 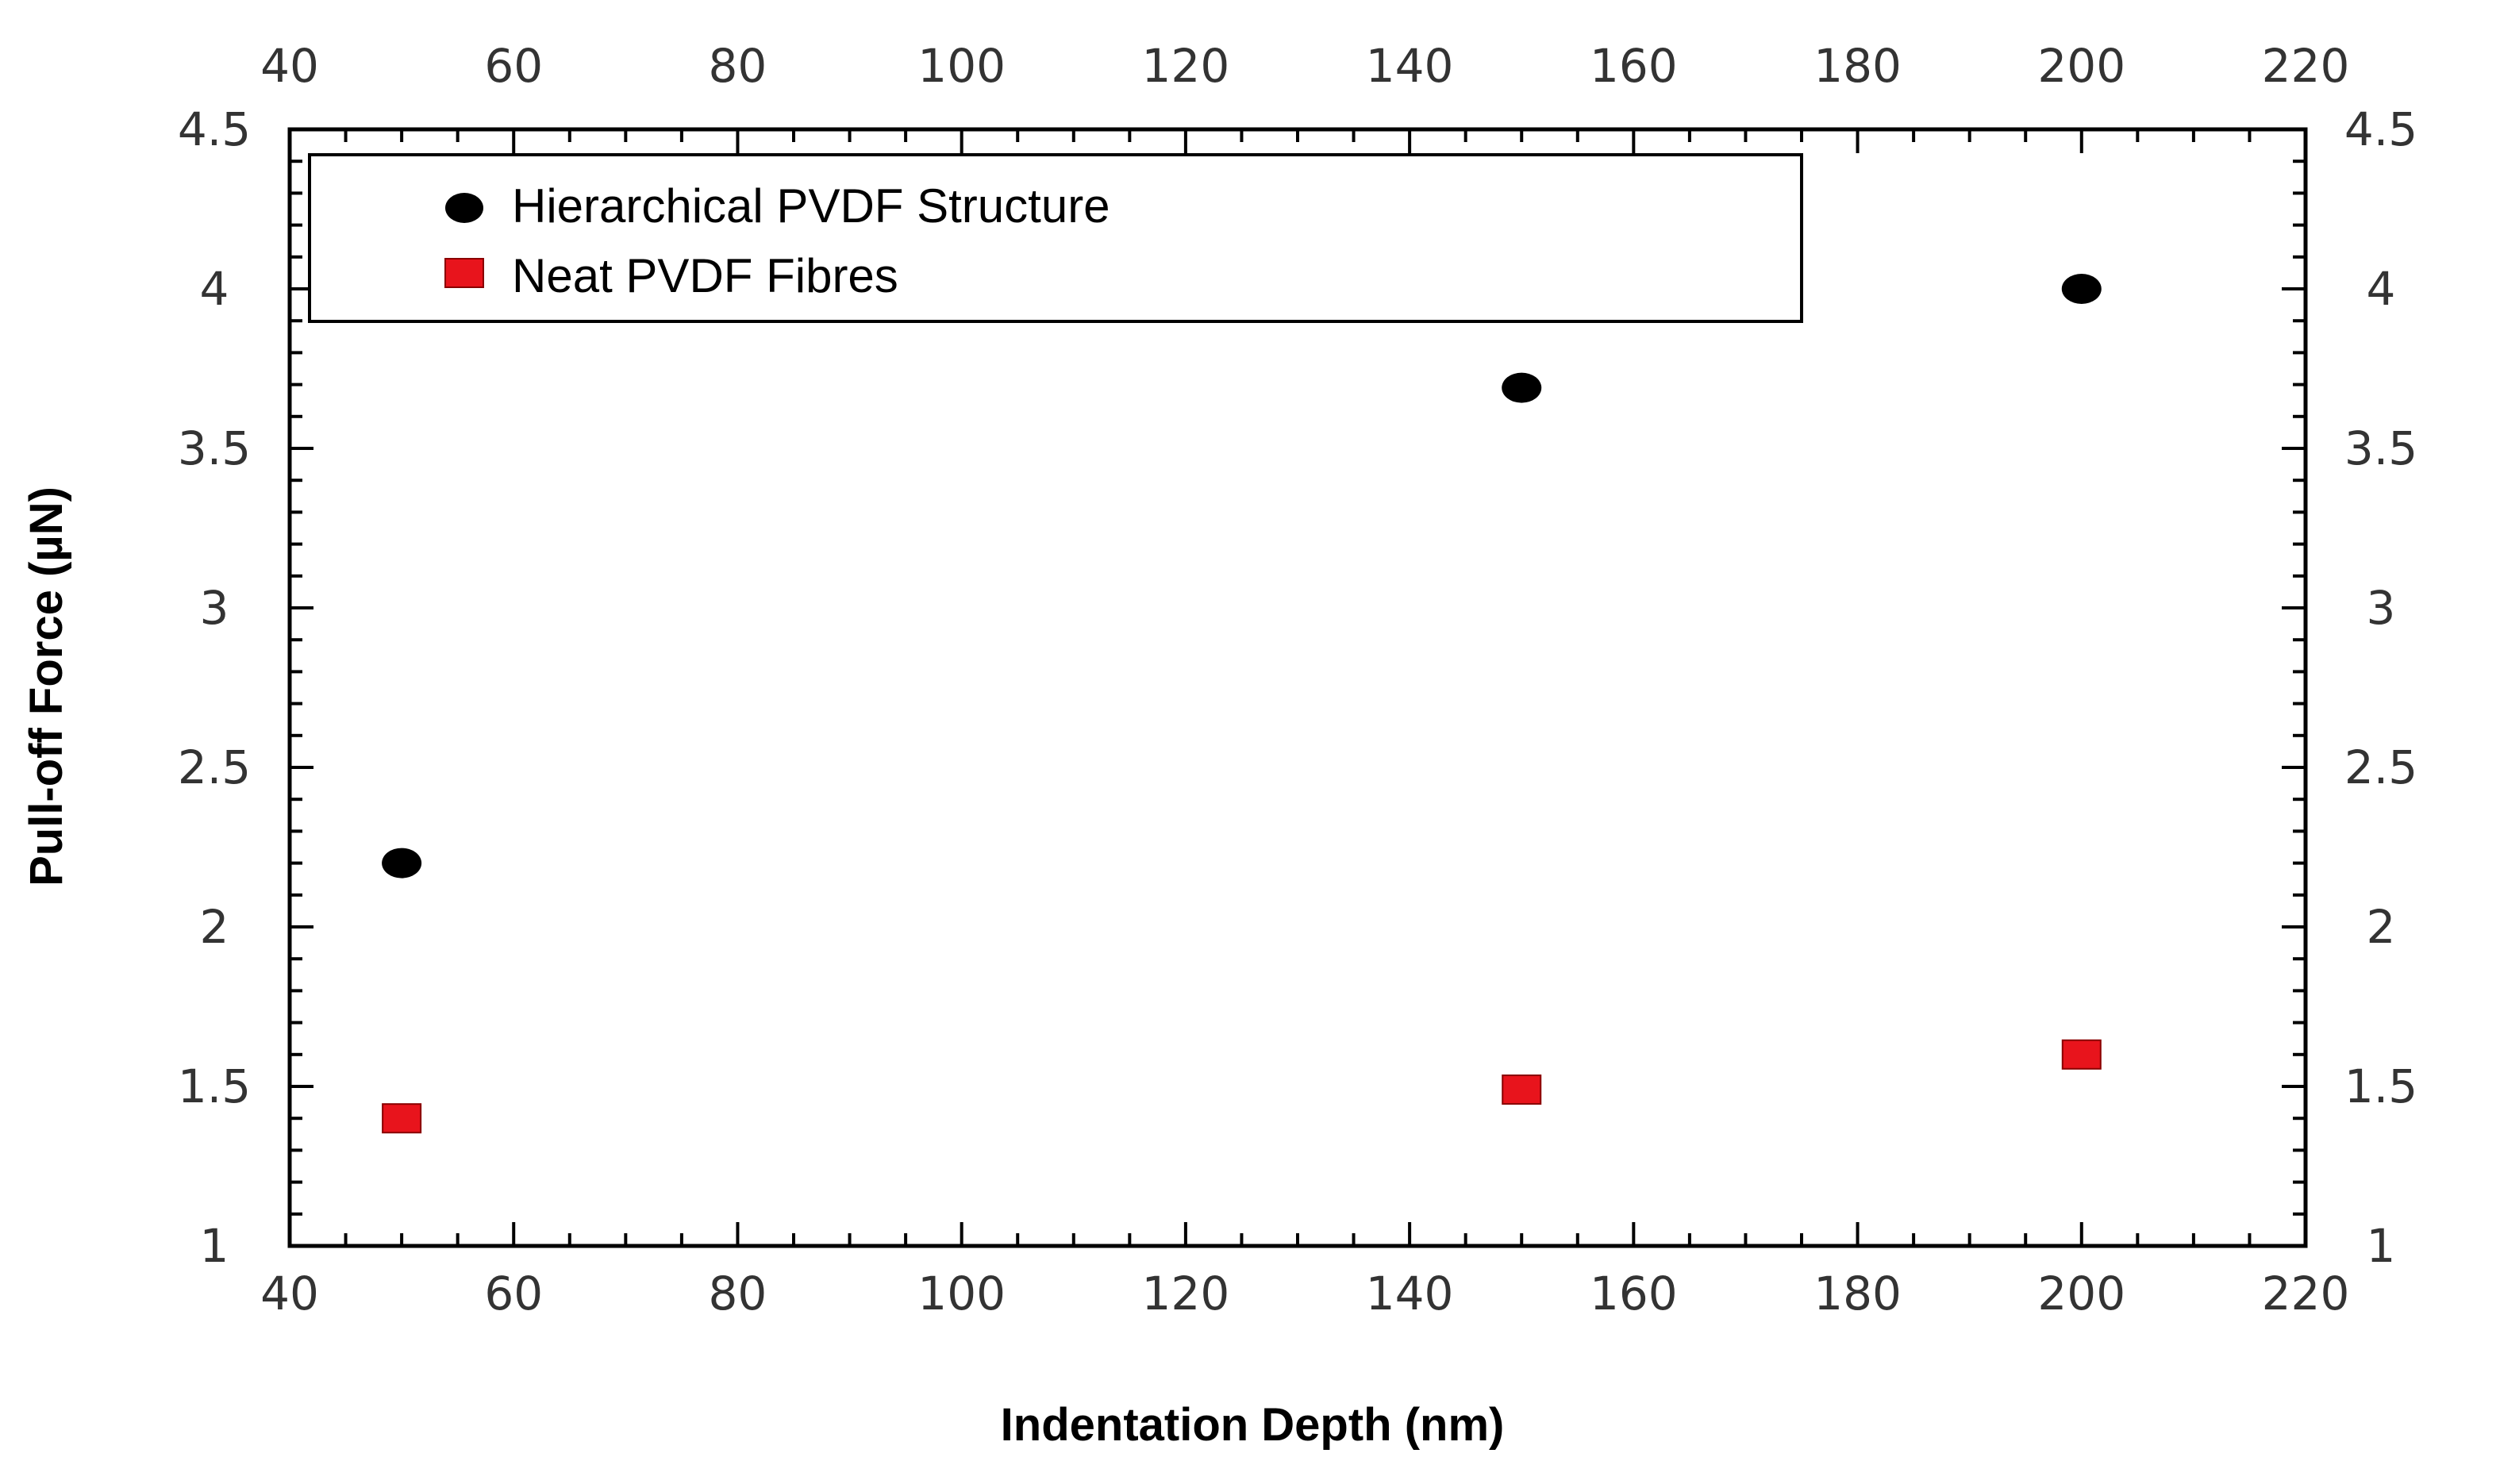 What do you see at coordinates (464, 273) in the screenshot?
I see `legend-marker-neat` at bounding box center [464, 273].